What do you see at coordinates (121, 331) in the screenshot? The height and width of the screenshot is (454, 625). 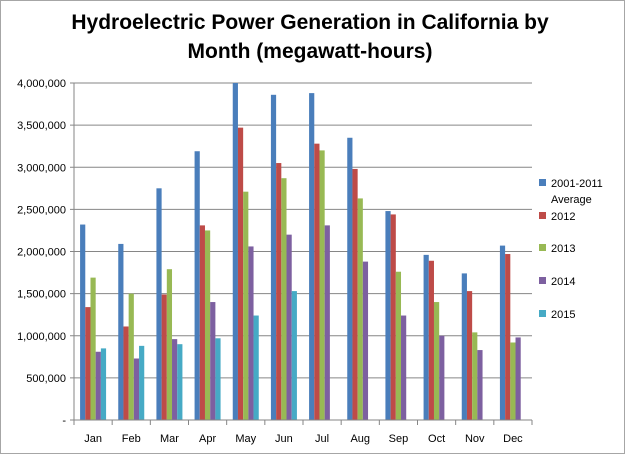 I see `bar-feb-2001-2011-average` at bounding box center [121, 331].